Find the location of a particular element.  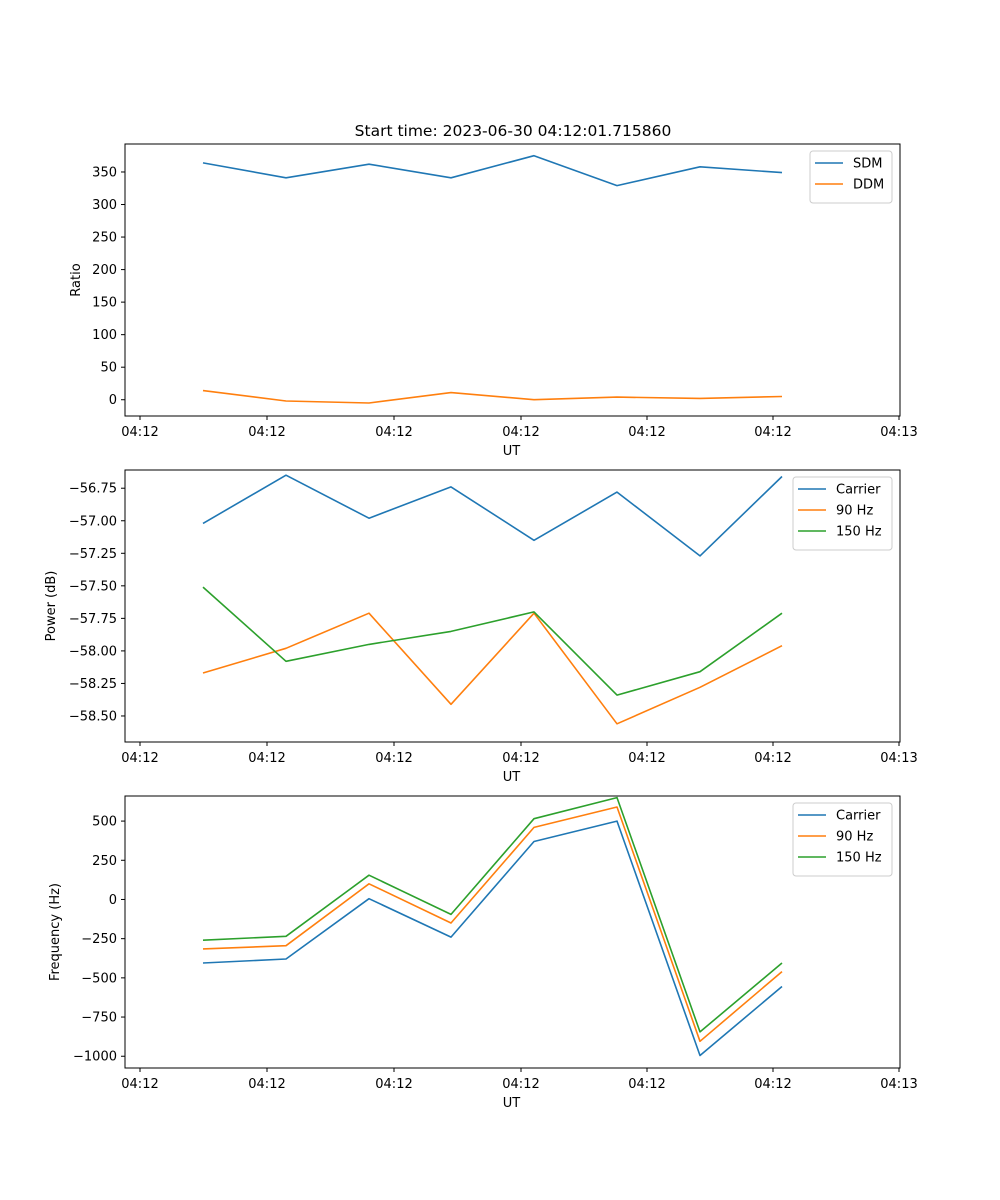

y-tick-label: 50 is located at coordinates (108, 368).